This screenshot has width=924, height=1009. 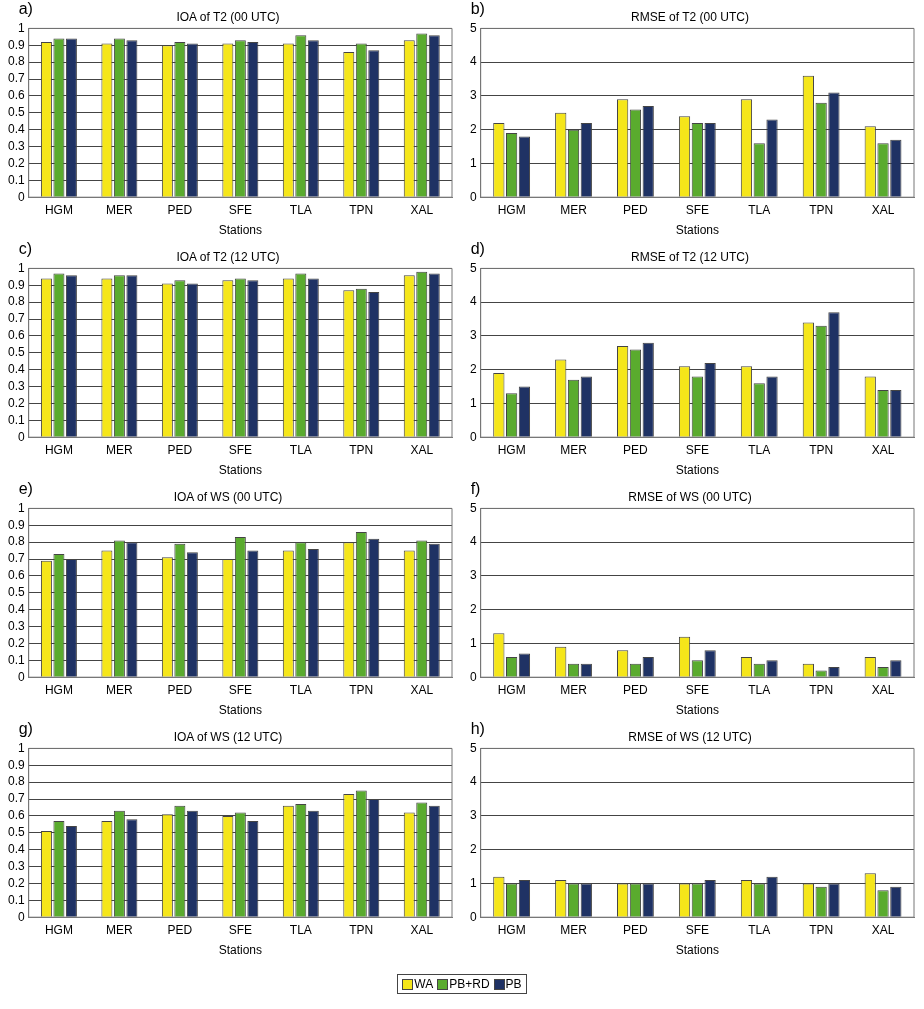 What do you see at coordinates (513, 984) in the screenshot?
I see `legend-label: PB` at bounding box center [513, 984].